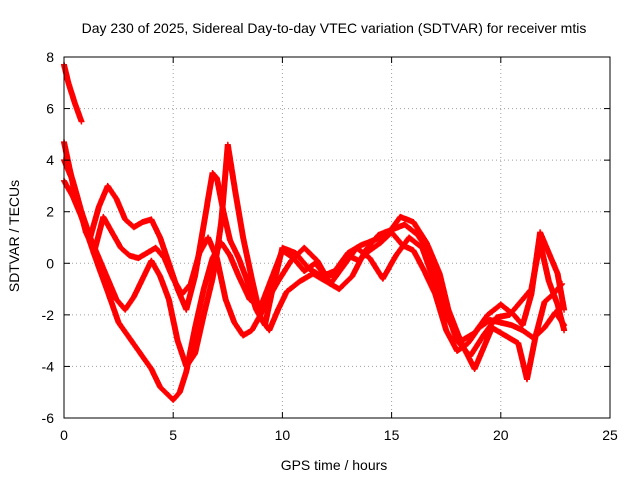 Image resolution: width=640 pixels, height=485 pixels. Describe the element at coordinates (48, 366) in the screenshot. I see `y-tick-label: -4` at that location.